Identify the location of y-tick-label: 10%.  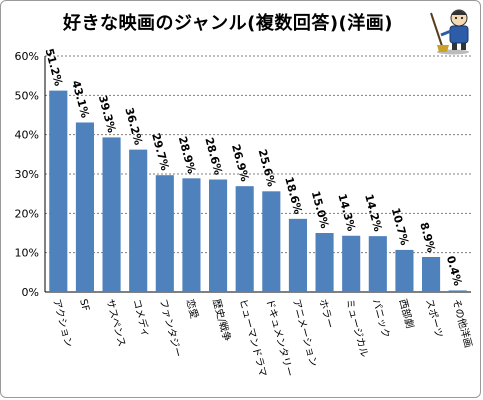
(27, 253).